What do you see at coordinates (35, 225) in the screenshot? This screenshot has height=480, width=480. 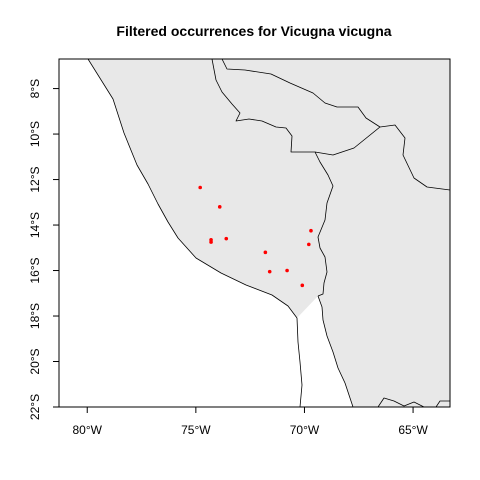 I see `y-tick-label: 14°S` at bounding box center [35, 225].